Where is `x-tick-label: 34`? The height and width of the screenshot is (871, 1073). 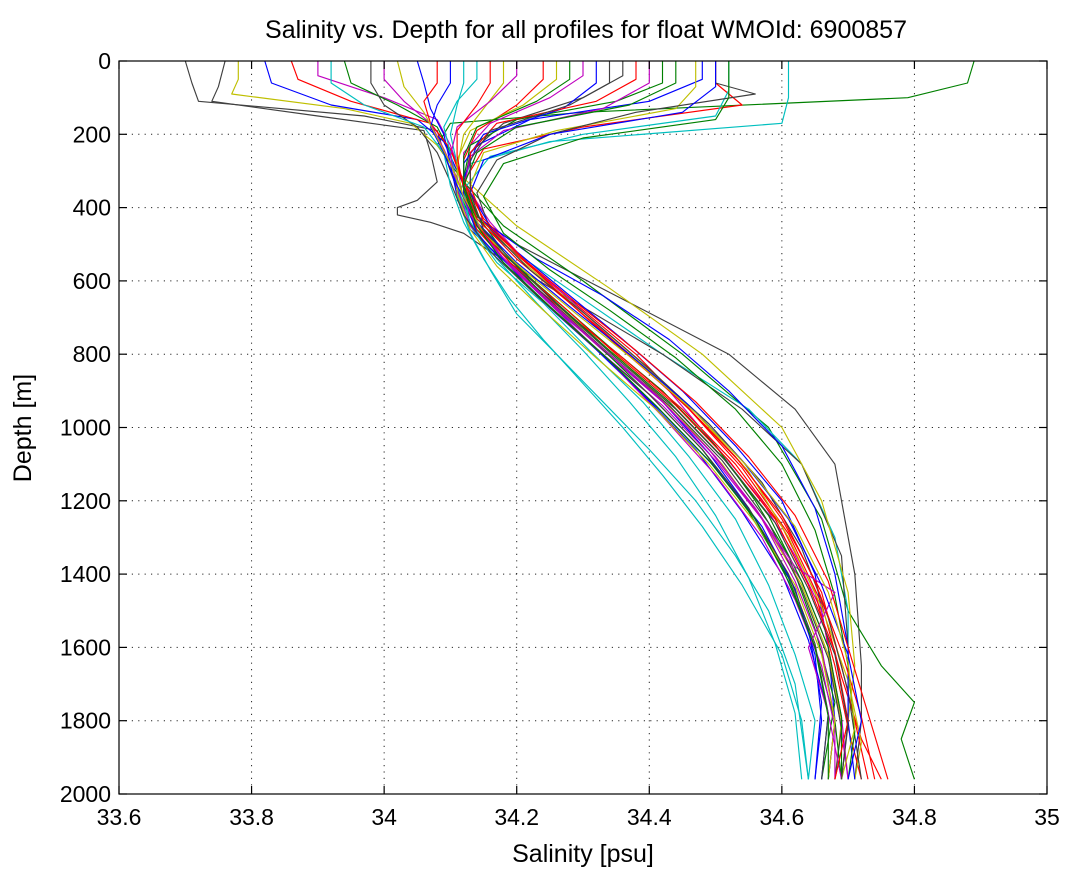 x-tick-label: 34 is located at coordinates (384, 817).